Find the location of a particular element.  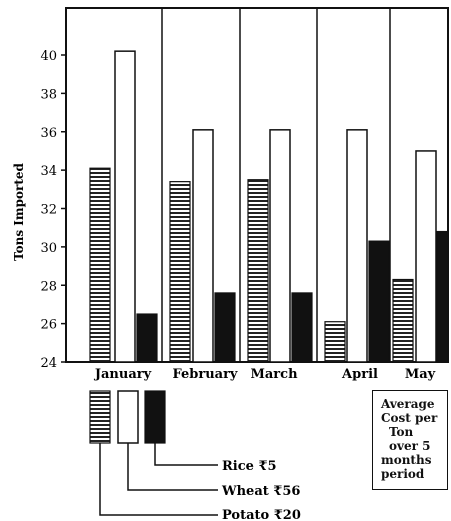

category-label-february: February is located at coordinates (204, 374).